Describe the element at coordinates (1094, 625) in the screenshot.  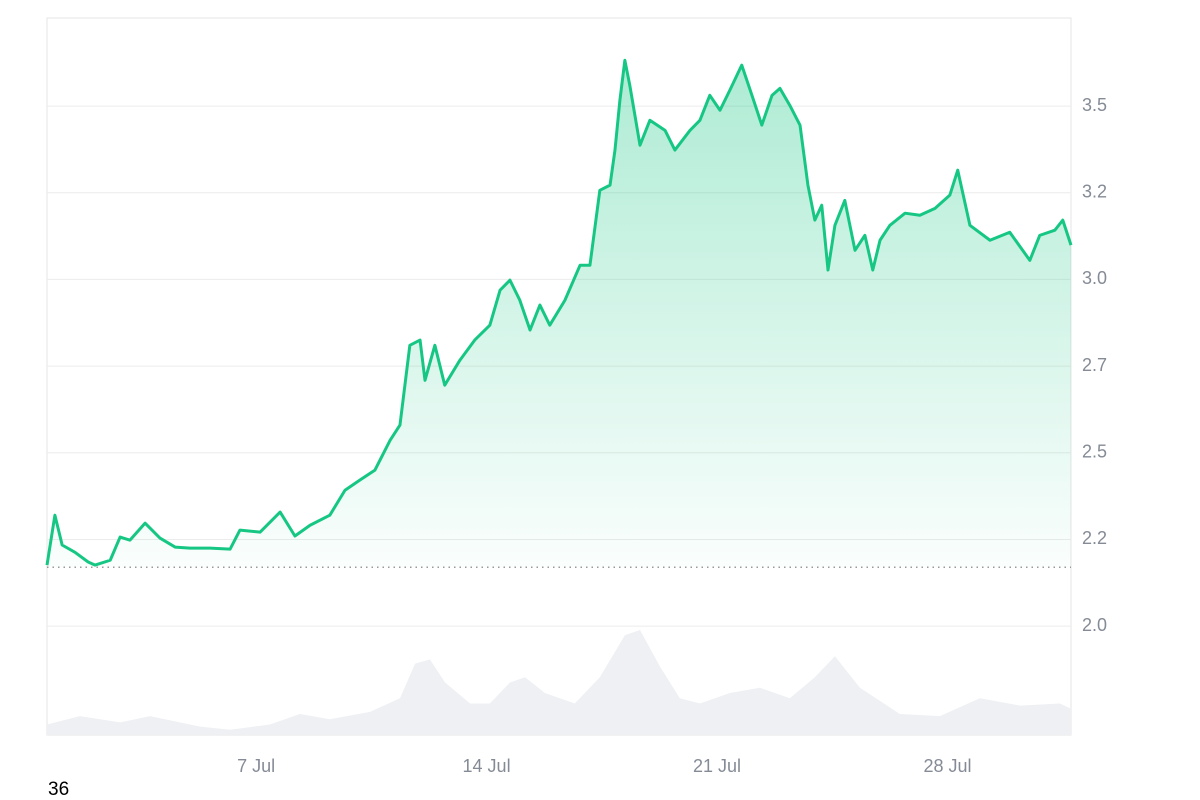
I see `y-tick-label: 2.0` at that location.